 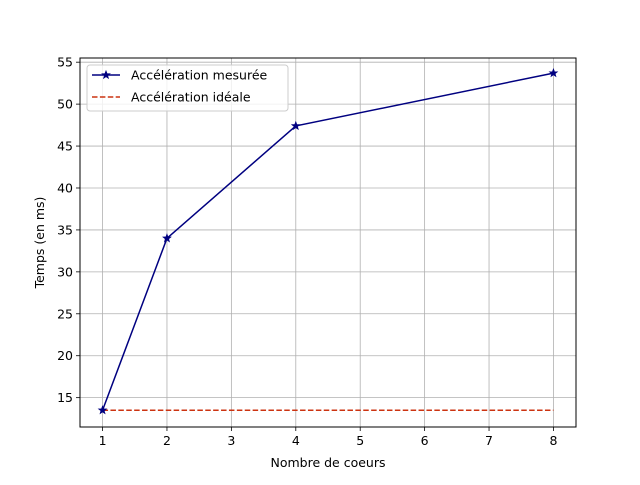 I want to click on y-tick-label: 35, so click(x=65, y=229).